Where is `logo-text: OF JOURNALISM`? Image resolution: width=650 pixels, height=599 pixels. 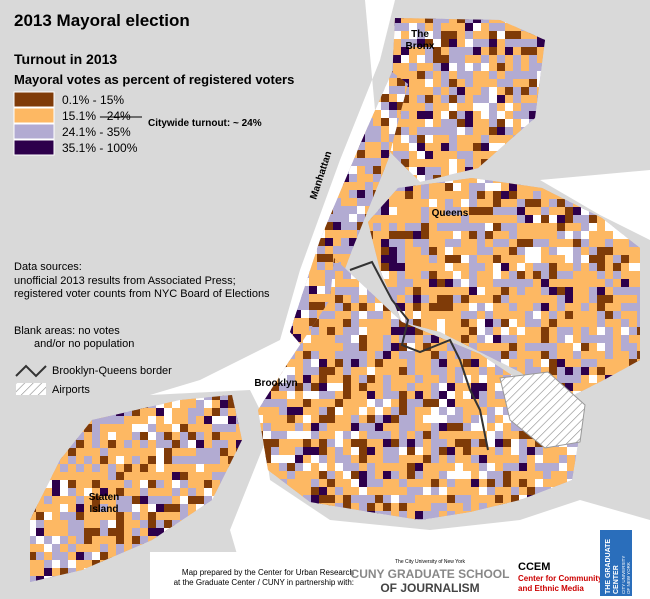 logo-text: OF JOURNALISM is located at coordinates (429, 588).